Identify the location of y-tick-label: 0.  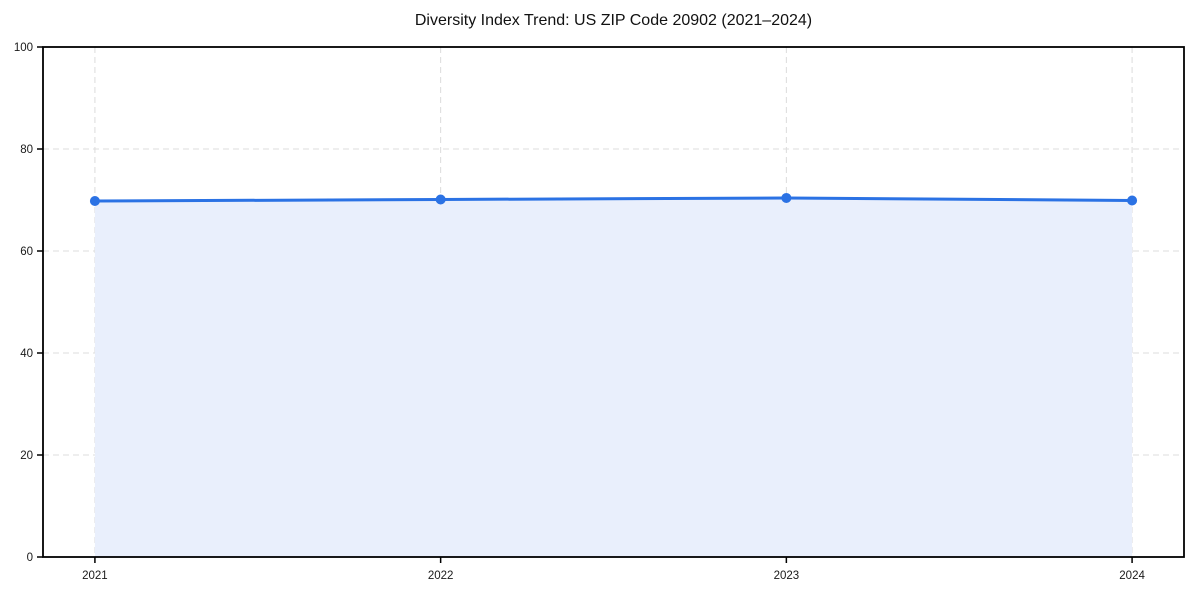
(30, 558).